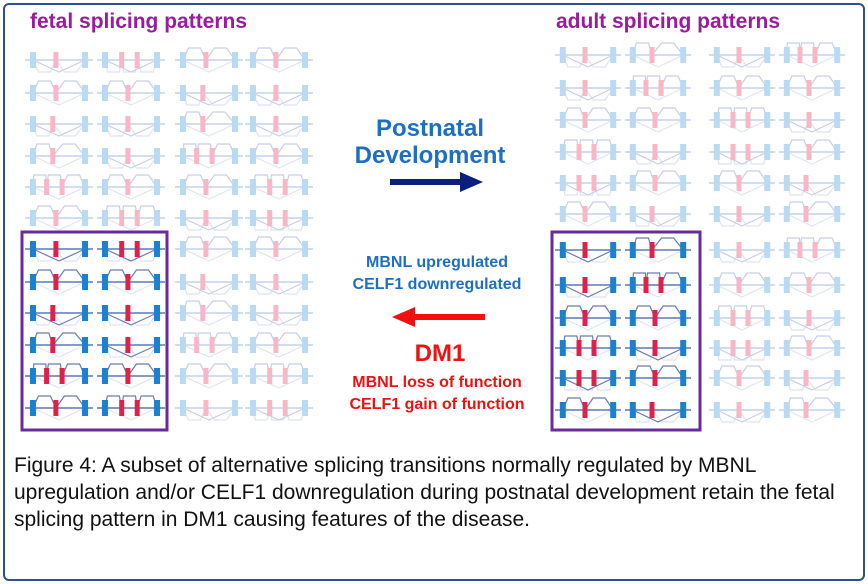  What do you see at coordinates (94, 331) in the screenshot?
I see `fetal-highlight-box` at bounding box center [94, 331].